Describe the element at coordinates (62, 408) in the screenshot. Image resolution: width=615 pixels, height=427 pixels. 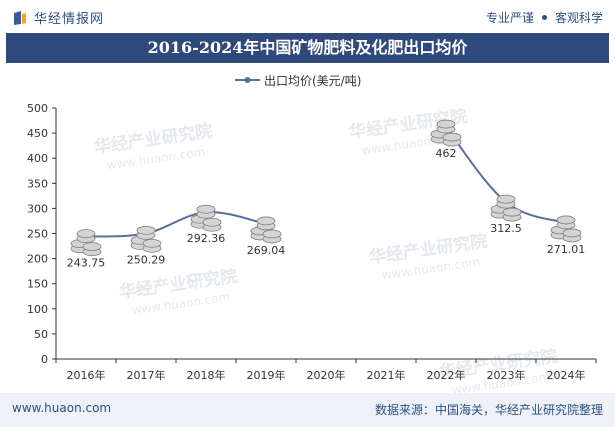
I see `footer-website: www.huaon.com` at that location.